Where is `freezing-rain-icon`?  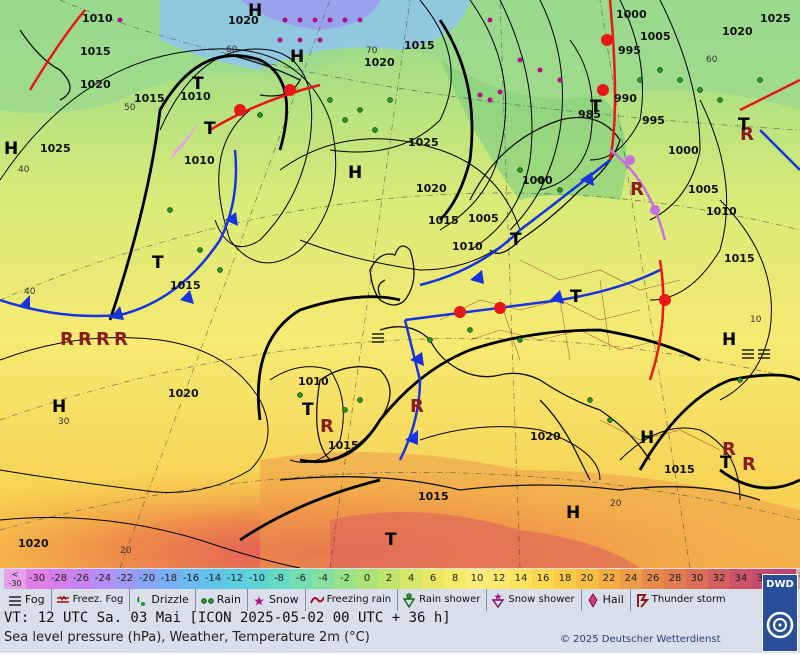 freezing-rain-icon is located at coordinates (316, 599).